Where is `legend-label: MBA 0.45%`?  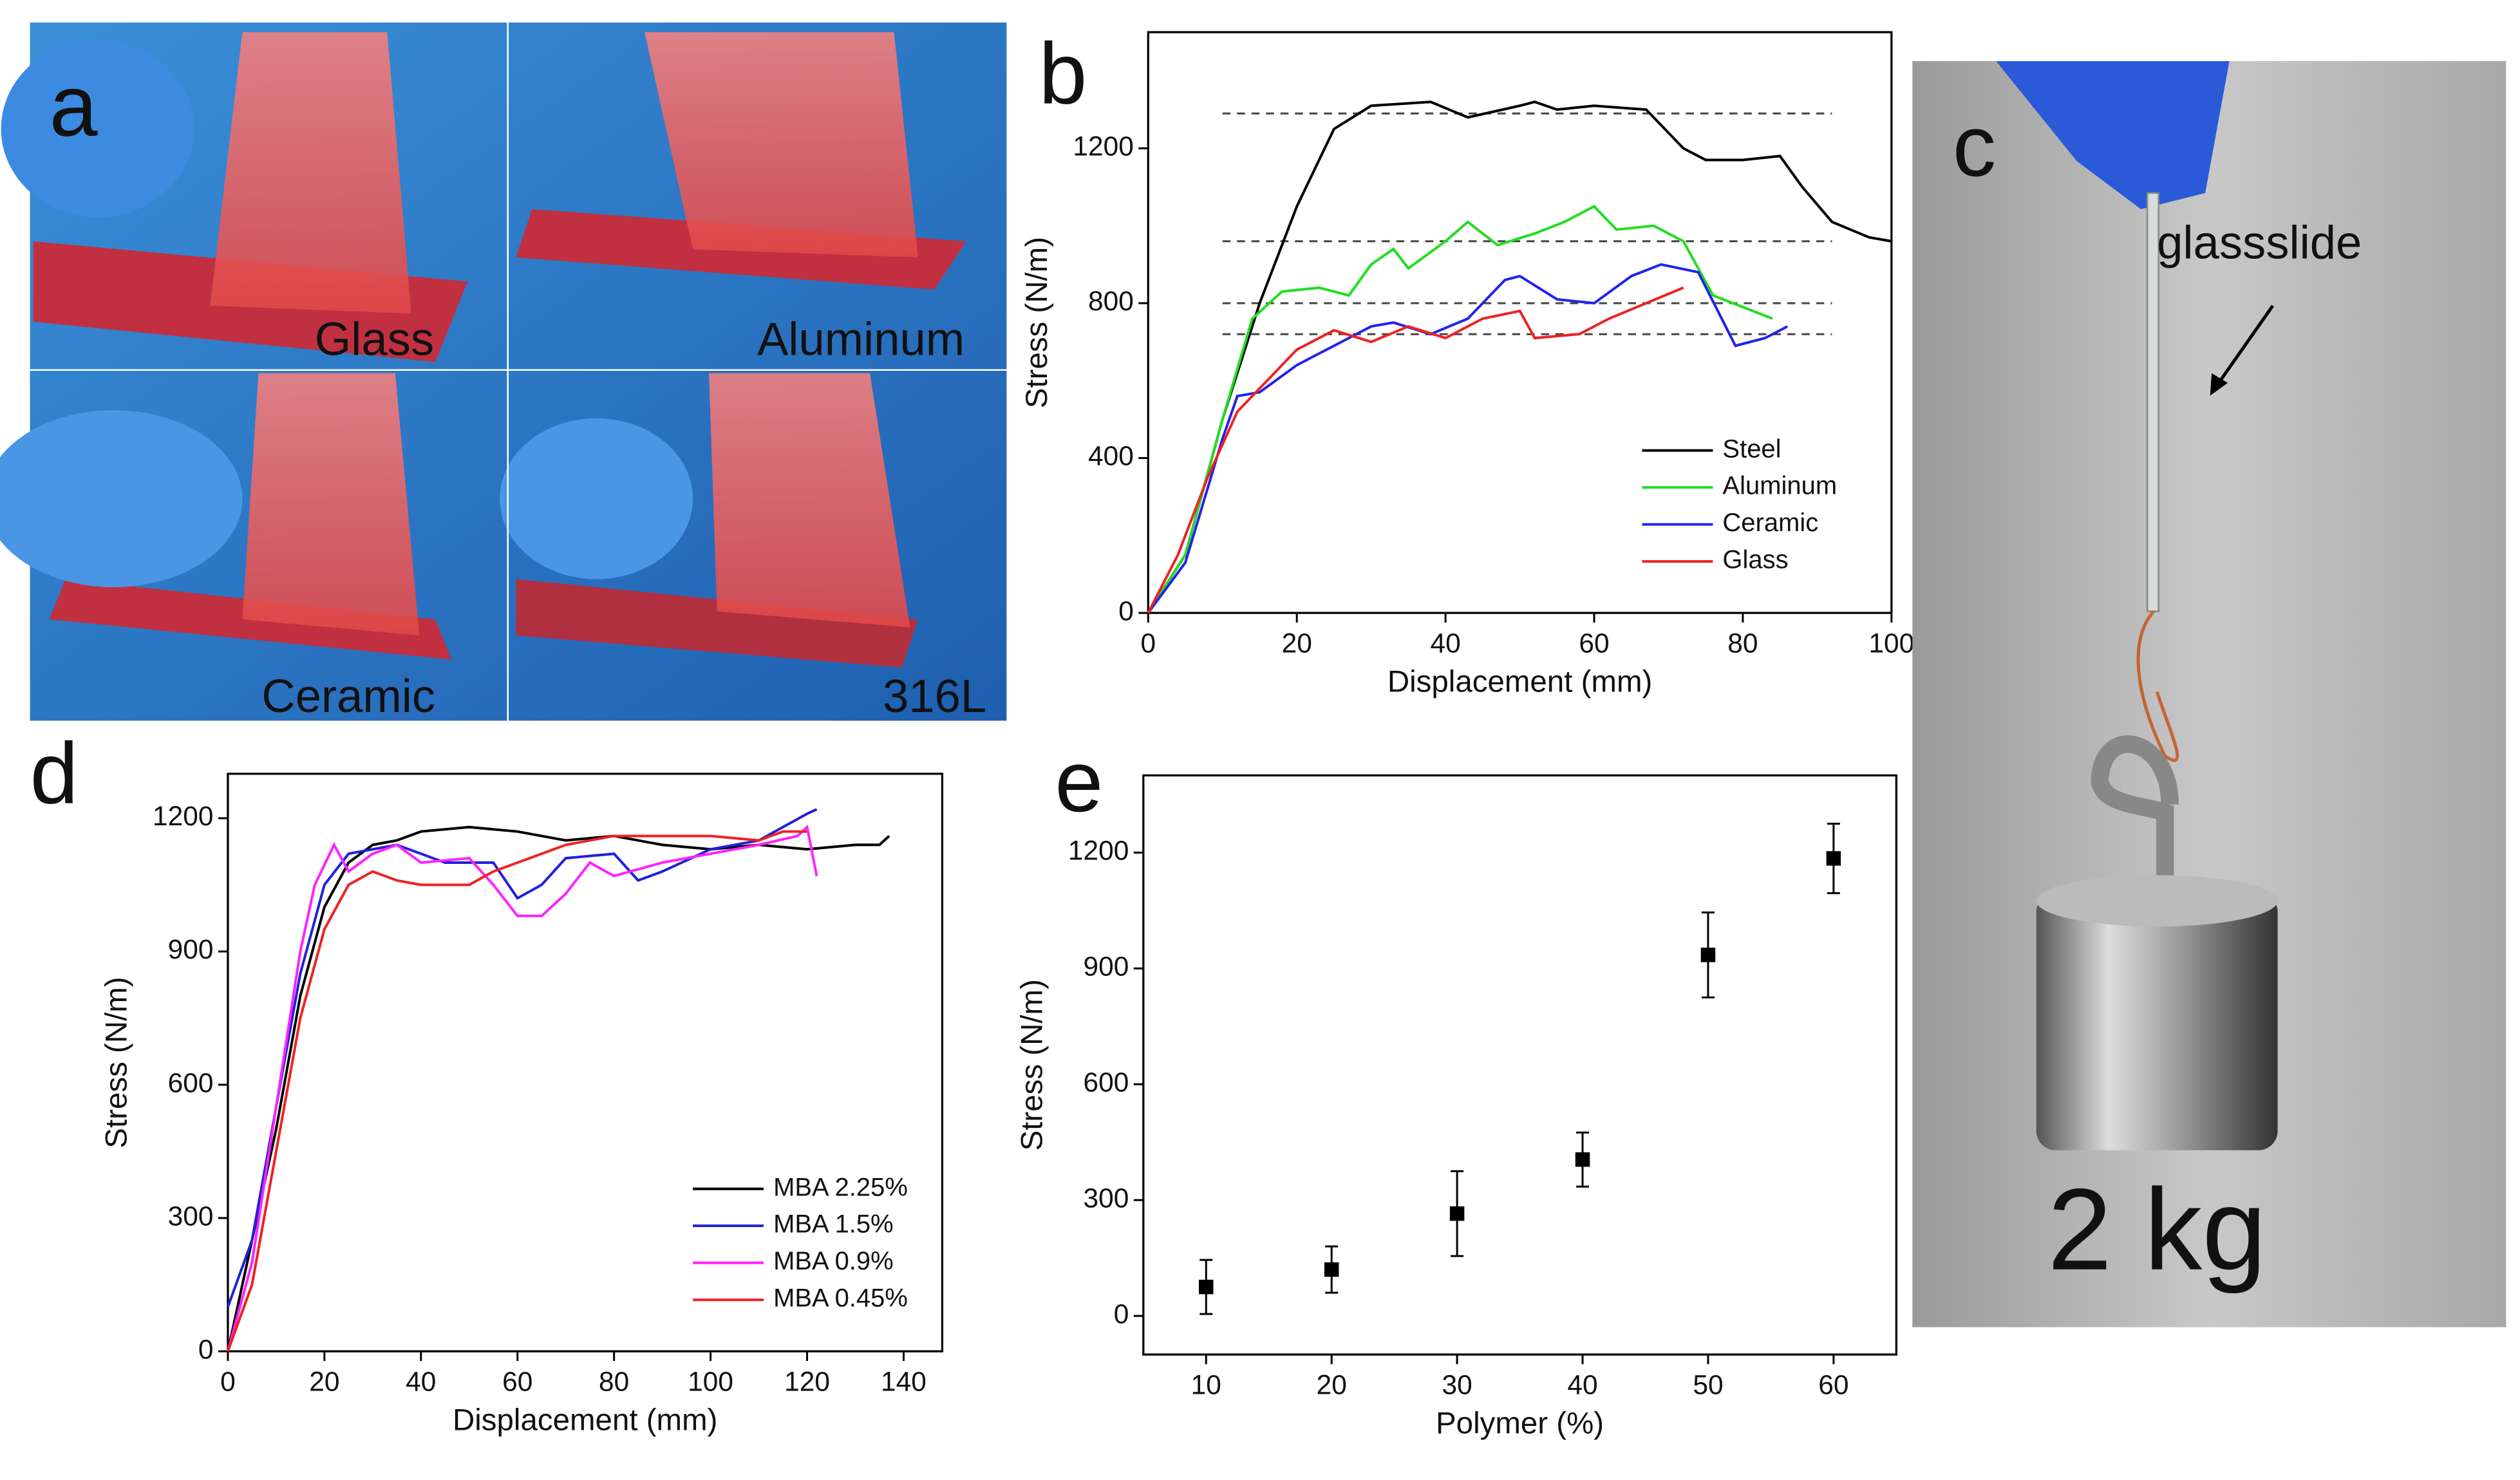
legend-label: MBA 0.45% is located at coordinates (840, 1298).